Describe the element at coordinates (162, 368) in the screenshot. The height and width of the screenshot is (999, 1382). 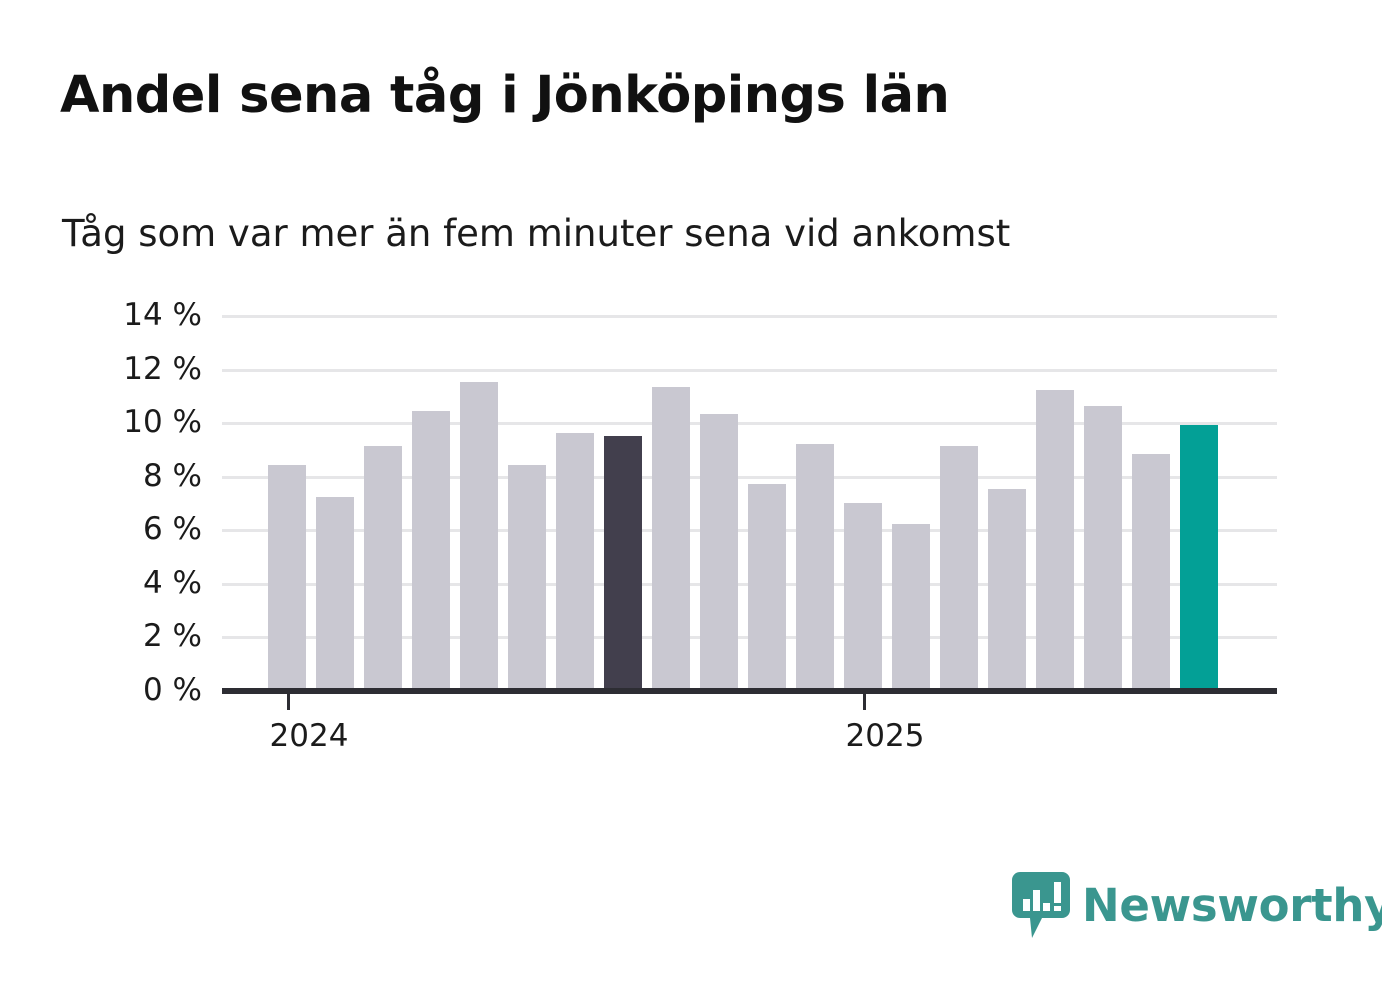
I see `y-axis-tick-label: 12 %` at that location.